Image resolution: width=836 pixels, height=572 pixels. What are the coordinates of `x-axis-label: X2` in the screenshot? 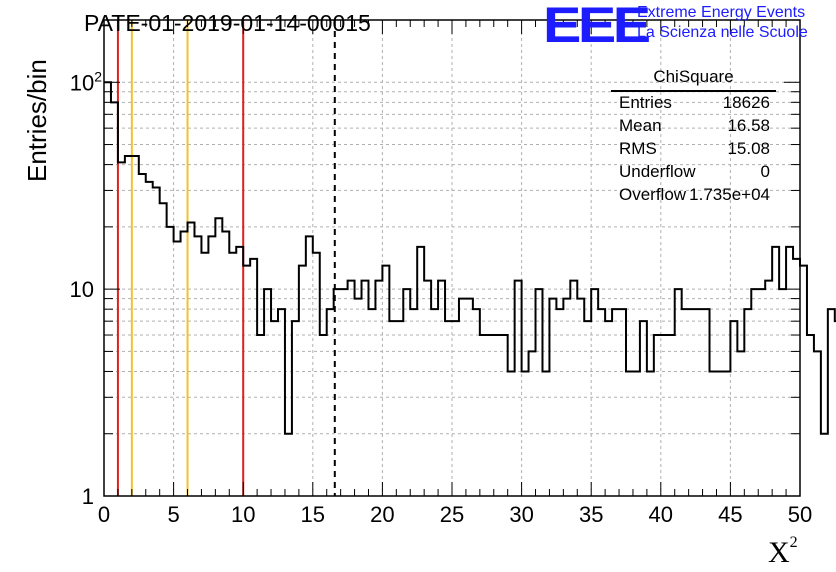 It's located at (783, 551).